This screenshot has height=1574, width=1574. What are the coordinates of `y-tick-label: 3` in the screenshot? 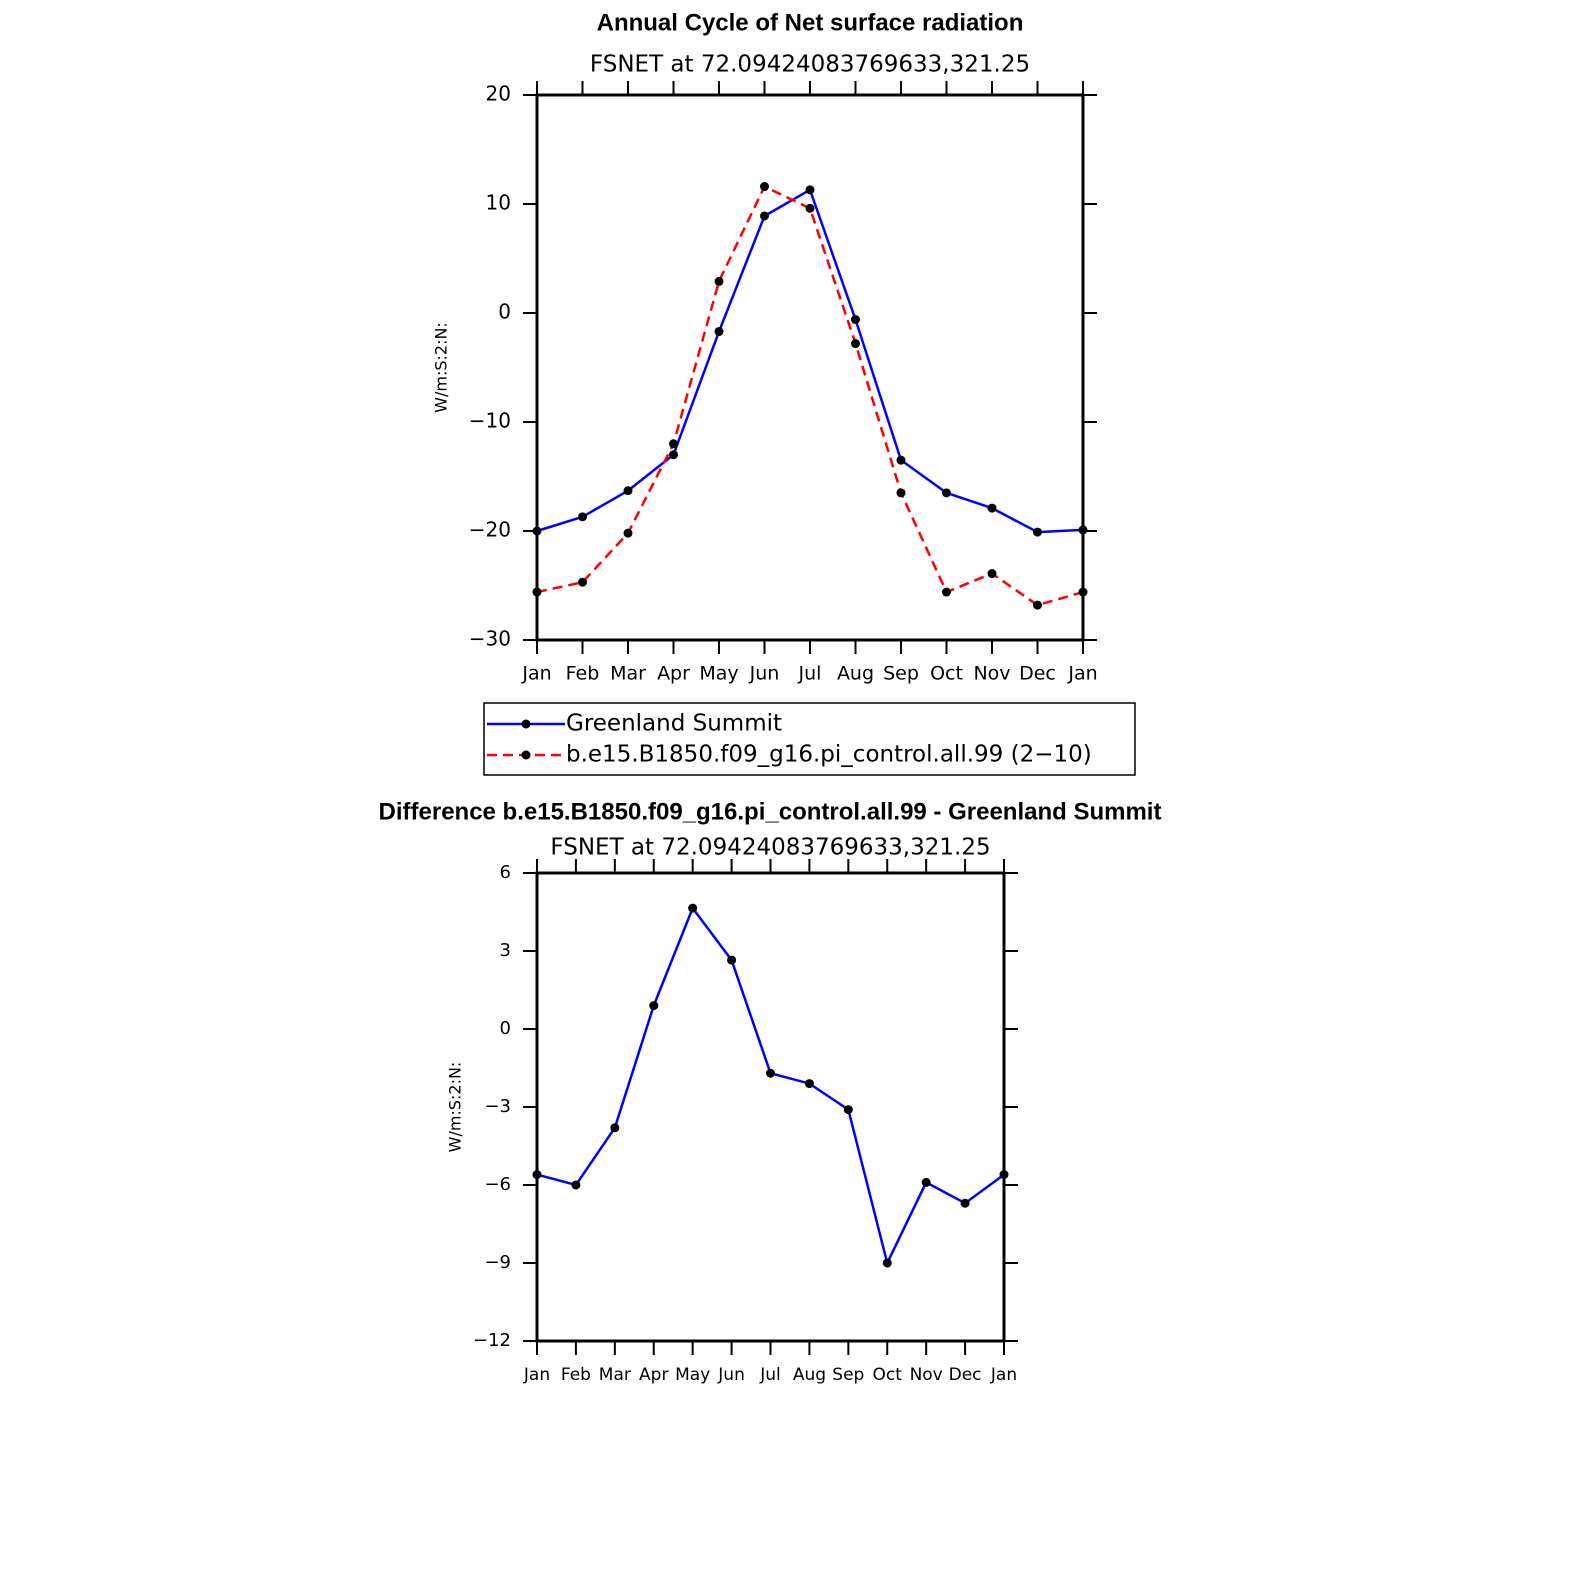 It's located at (505, 950).